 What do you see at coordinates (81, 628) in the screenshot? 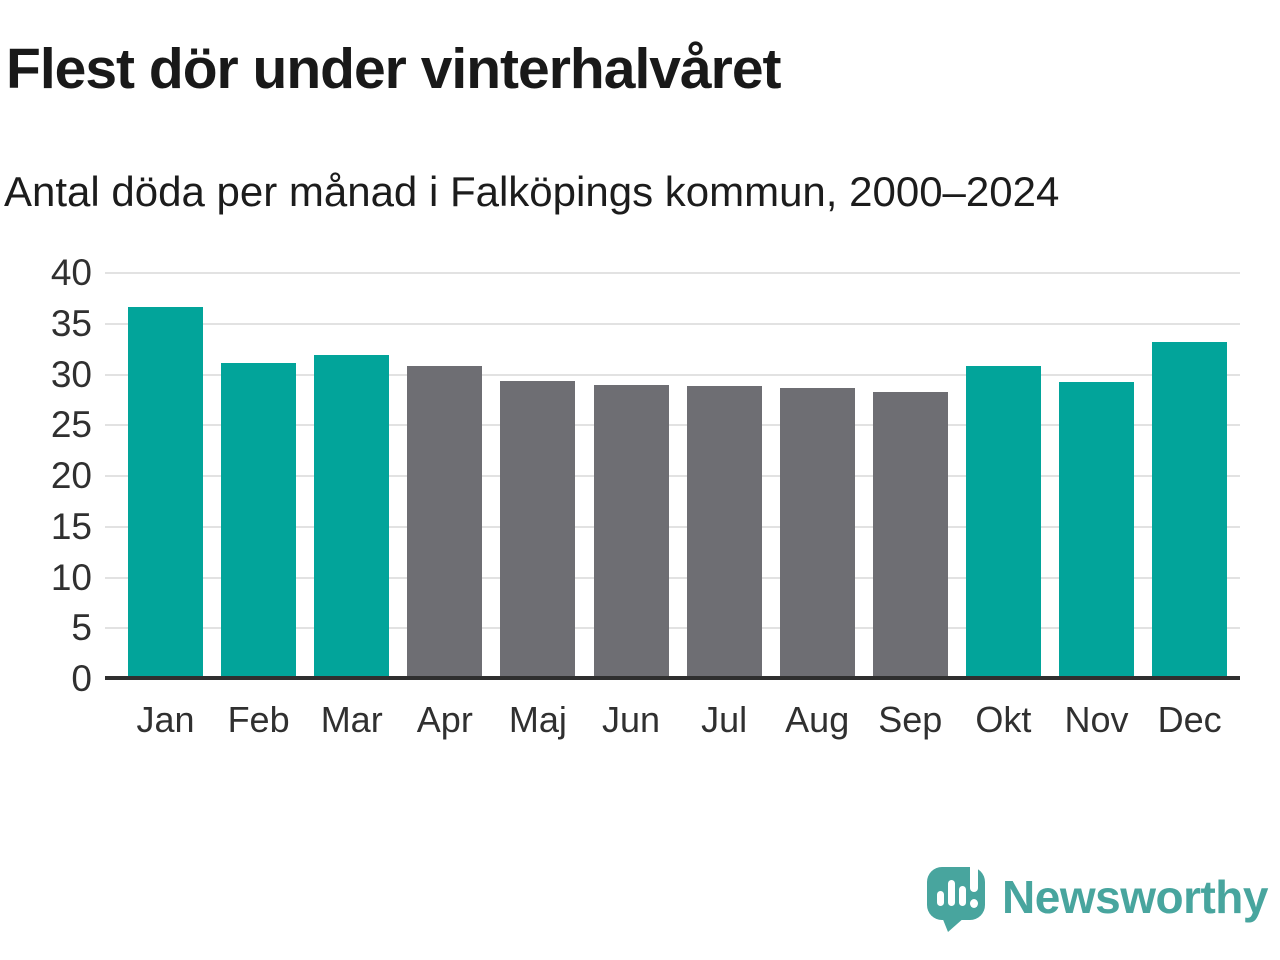
I see `y-axis-tick-label: 5` at bounding box center [81, 628].